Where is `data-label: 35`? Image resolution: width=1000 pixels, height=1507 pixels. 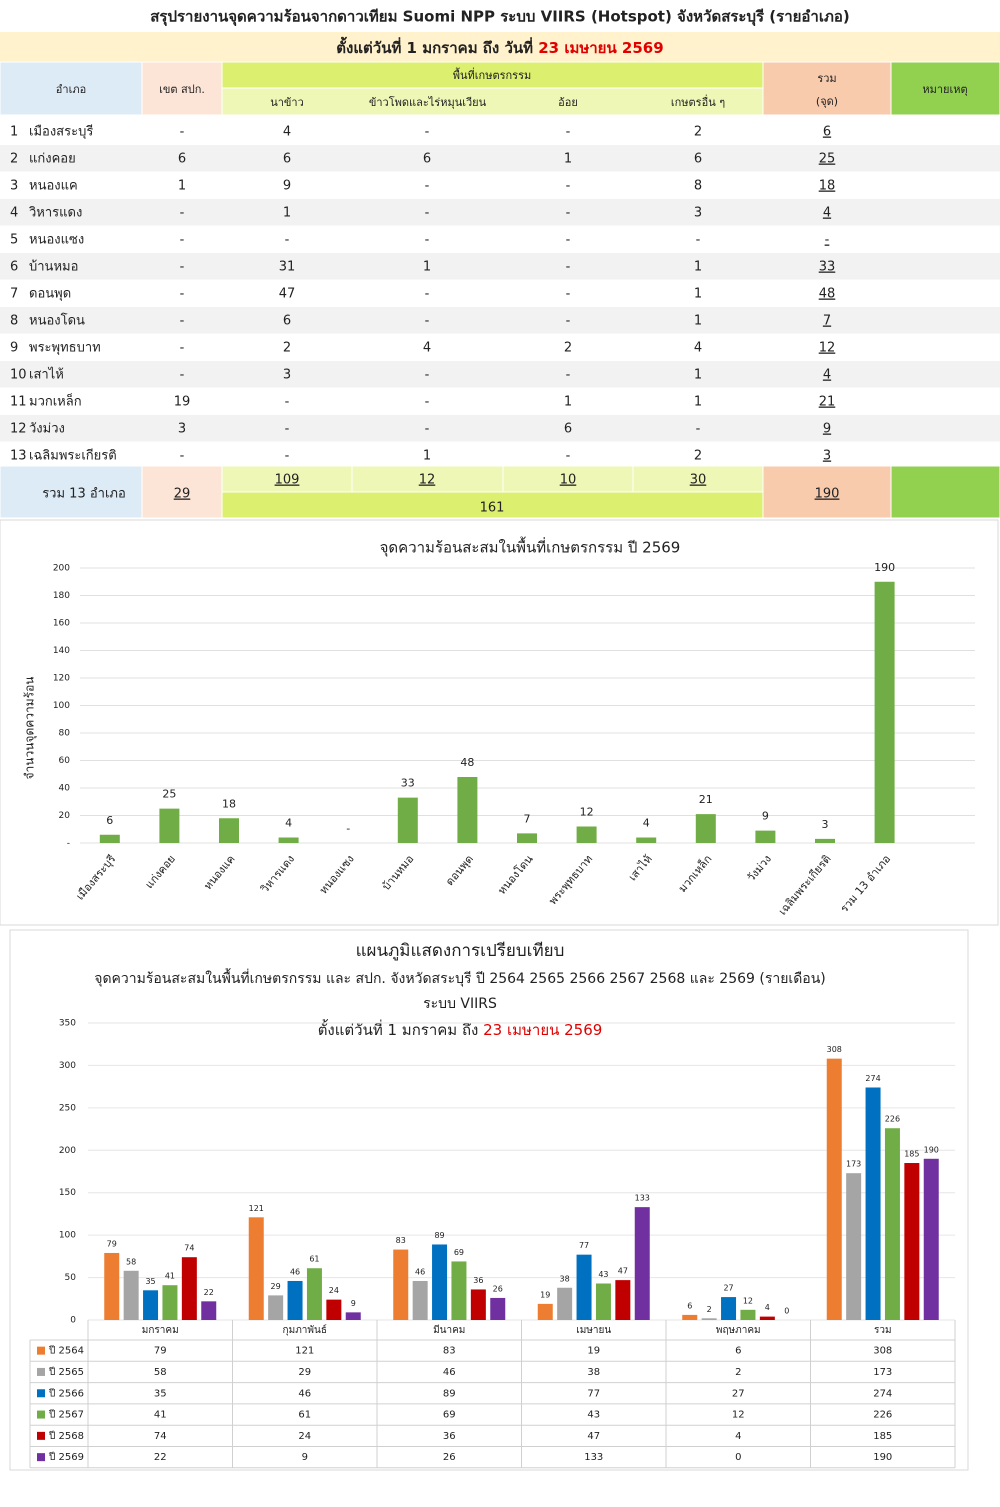
data-label: 35 is located at coordinates (150, 1281).